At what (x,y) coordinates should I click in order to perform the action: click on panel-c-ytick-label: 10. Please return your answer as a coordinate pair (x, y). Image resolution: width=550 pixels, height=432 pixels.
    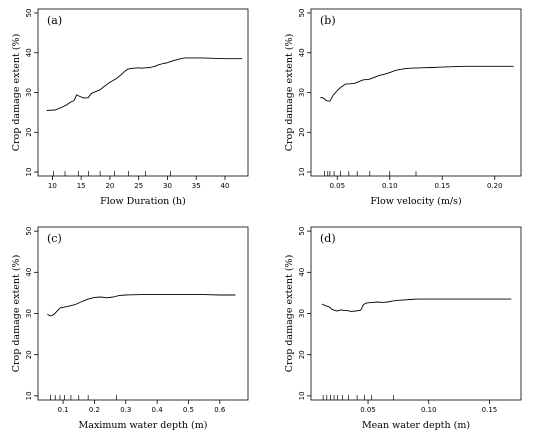
    Looking at the image, I should click on (29, 395).